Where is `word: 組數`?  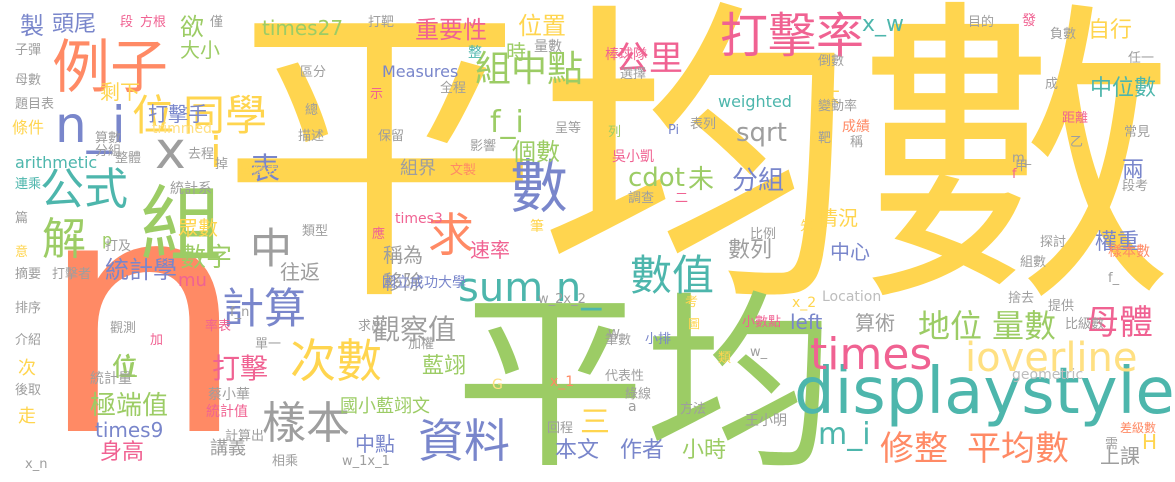 word: 組數 is located at coordinates (1033, 262).